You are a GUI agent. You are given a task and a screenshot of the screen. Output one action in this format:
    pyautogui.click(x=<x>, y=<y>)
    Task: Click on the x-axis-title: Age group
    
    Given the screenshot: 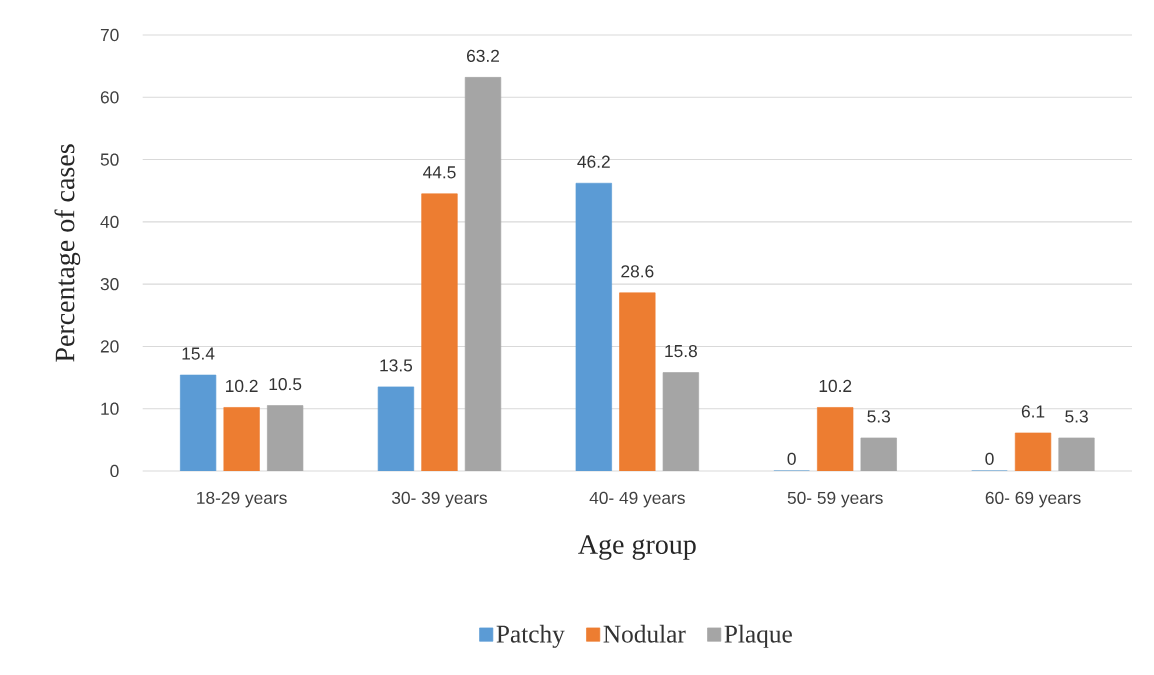 What is the action you would take?
    pyautogui.click(x=637, y=547)
    